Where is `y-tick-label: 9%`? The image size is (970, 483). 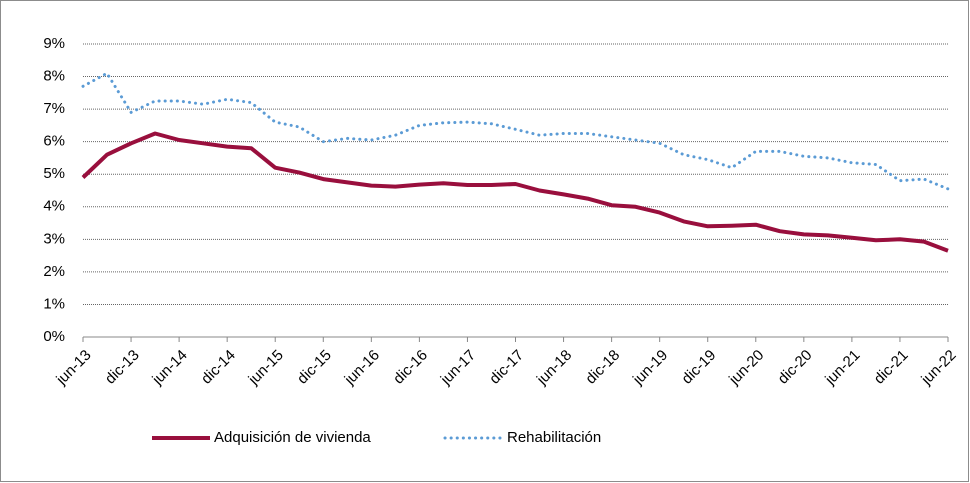 y-tick-label: 9% is located at coordinates (54, 43).